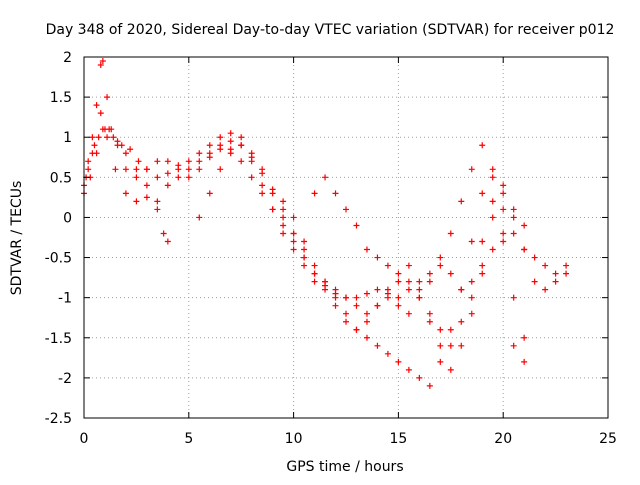 The height and width of the screenshot is (485, 640). Describe the element at coordinates (65, 379) in the screenshot. I see `y-tick-label: -2` at that location.